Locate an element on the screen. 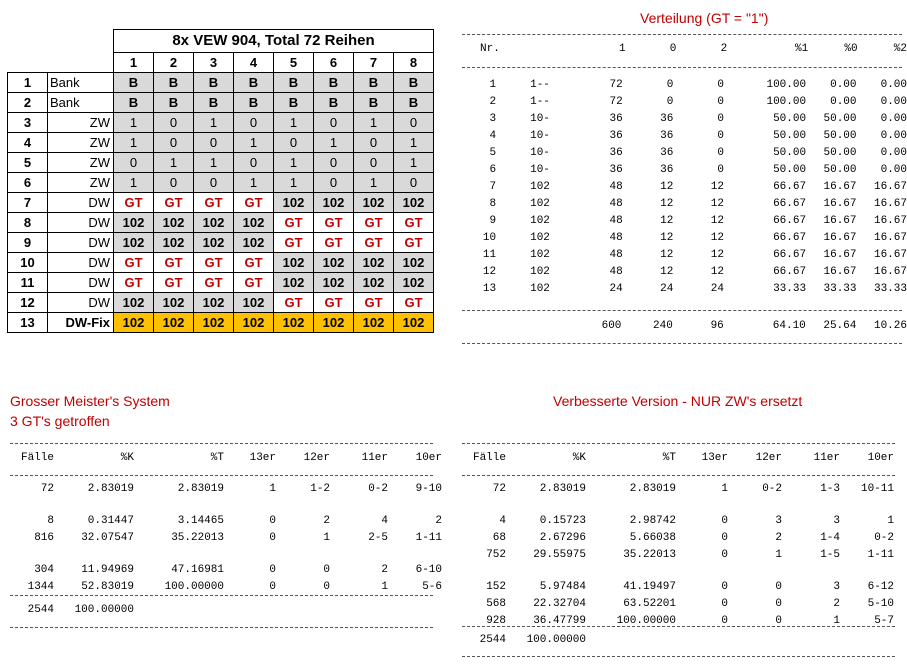  table-row: 3 10- 36 36 0 50.00 50.00 0.00 is located at coordinates (684, 119).